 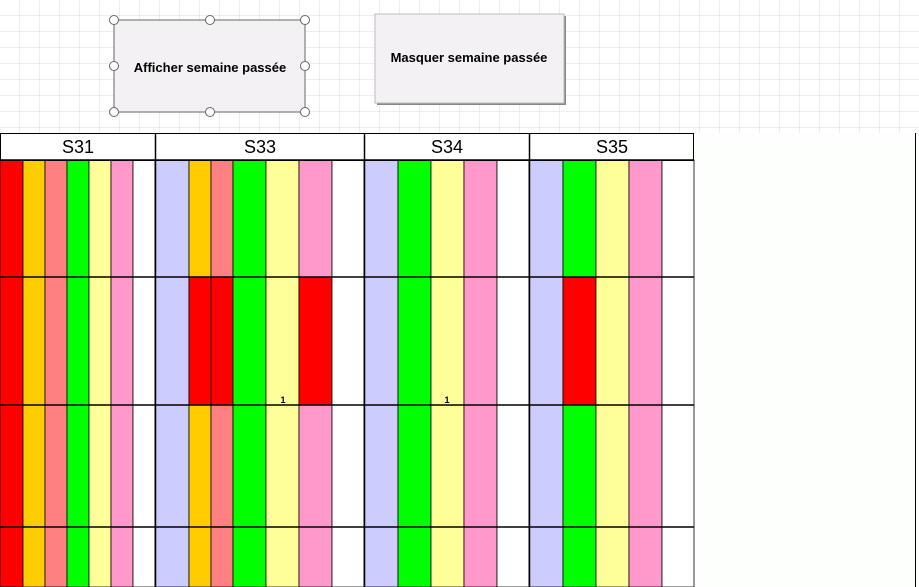 I want to click on button-label: Masquer semaine passée, so click(x=469, y=57).